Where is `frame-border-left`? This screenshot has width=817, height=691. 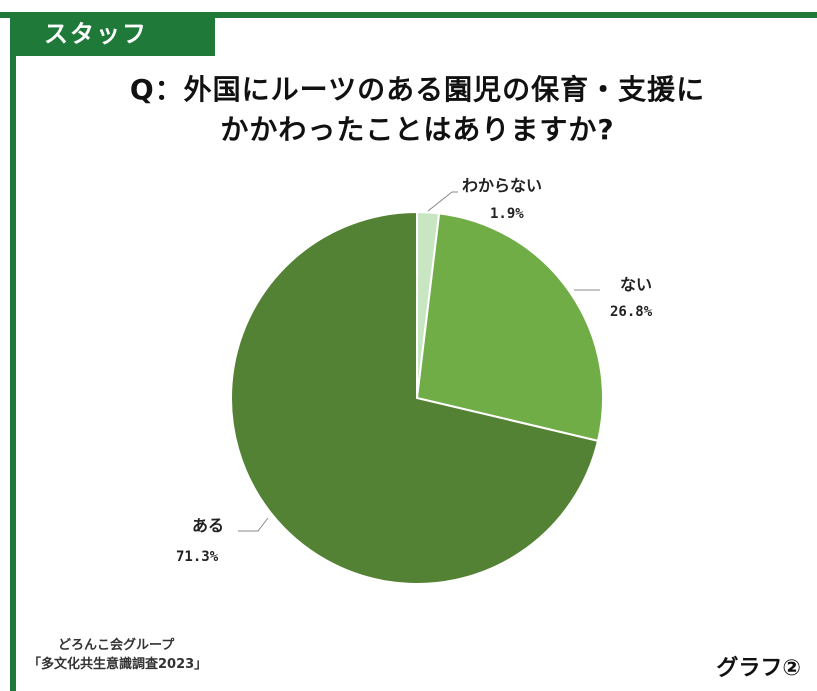 frame-border-left is located at coordinates (13, 351).